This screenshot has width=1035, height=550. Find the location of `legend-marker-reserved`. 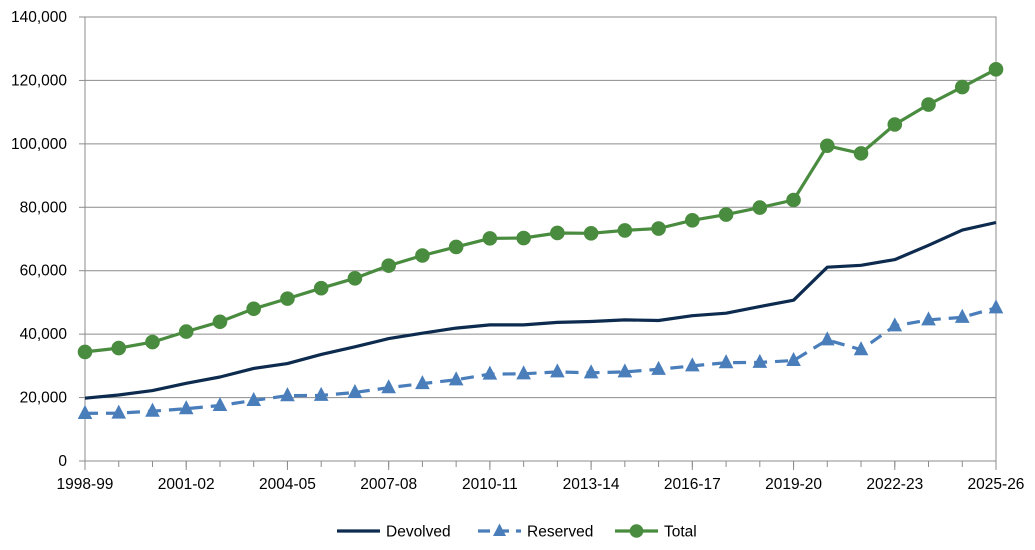

legend-marker-reserved is located at coordinates (499, 529).